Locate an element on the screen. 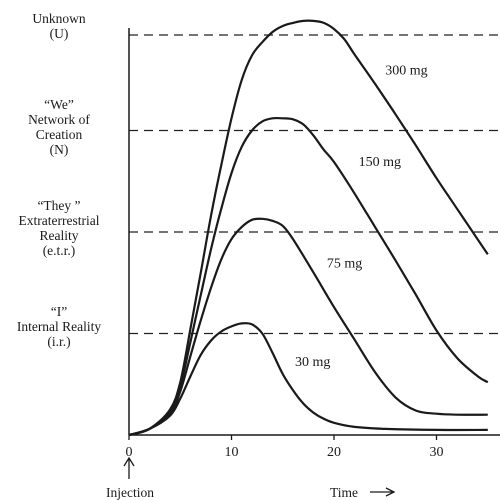 This screenshot has width=500, height=500. injection-arrow is located at coordinates (129, 467).